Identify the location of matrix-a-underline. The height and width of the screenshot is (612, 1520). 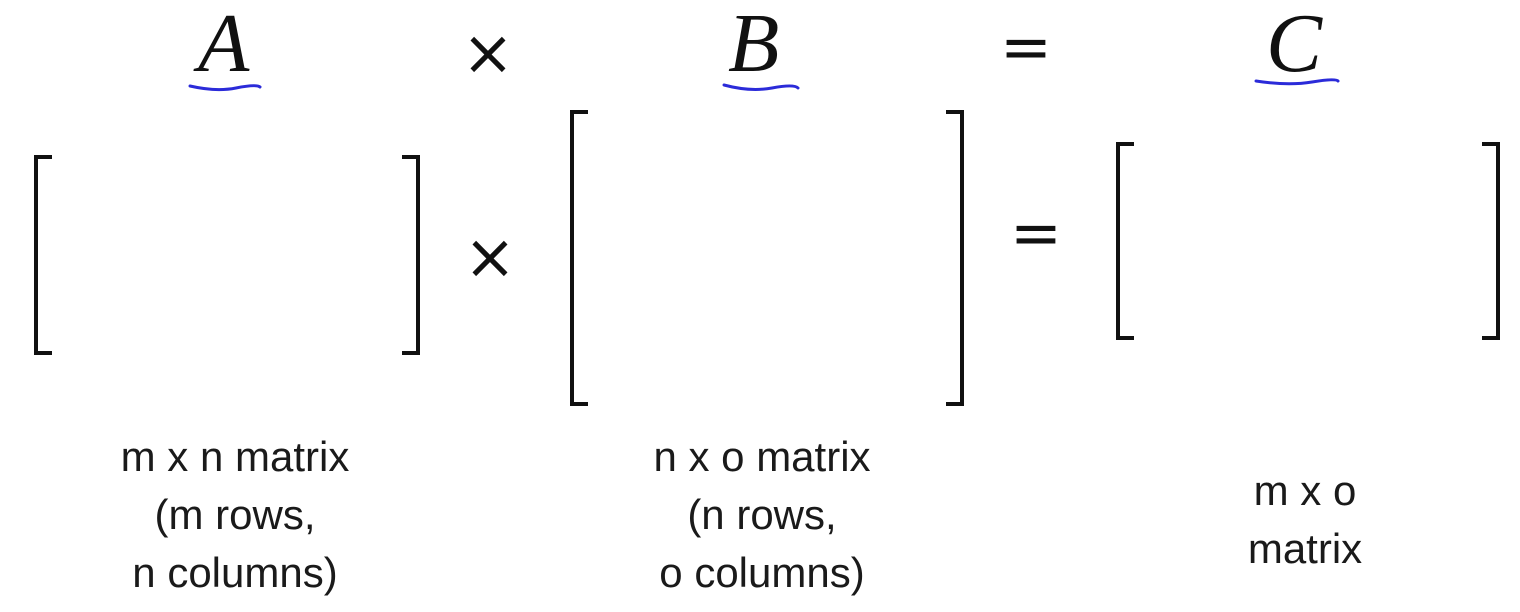
(225, 88).